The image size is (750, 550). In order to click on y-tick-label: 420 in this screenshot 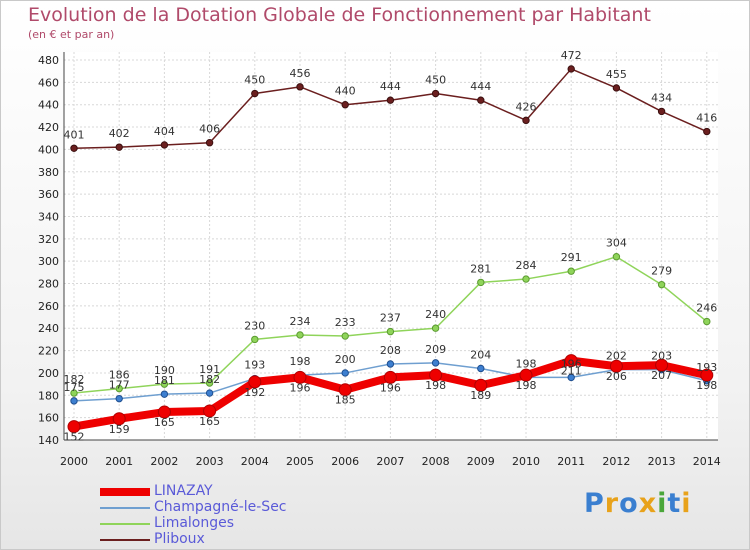, I will do `click(48, 127)`.